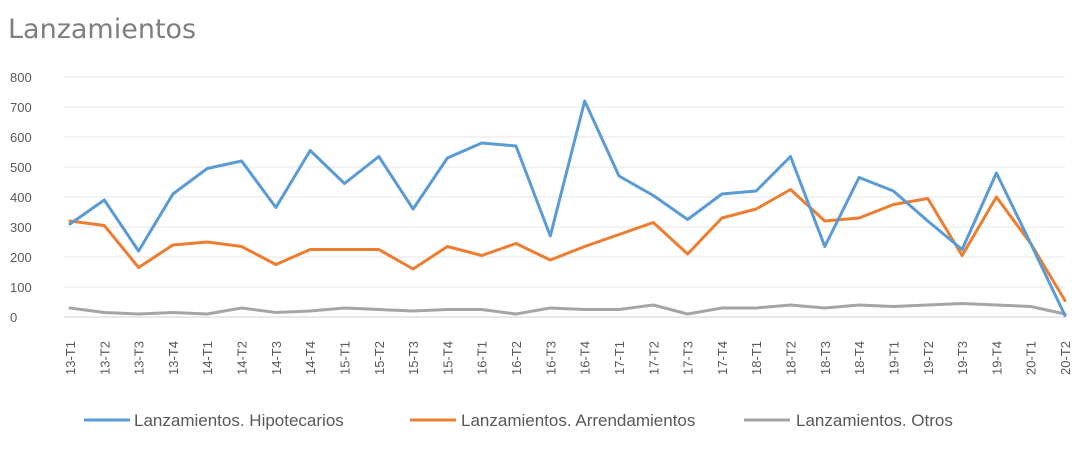 Image resolution: width=1080 pixels, height=462 pixels. What do you see at coordinates (21, 257) in the screenshot?
I see `y-tick-label: 200` at bounding box center [21, 257].